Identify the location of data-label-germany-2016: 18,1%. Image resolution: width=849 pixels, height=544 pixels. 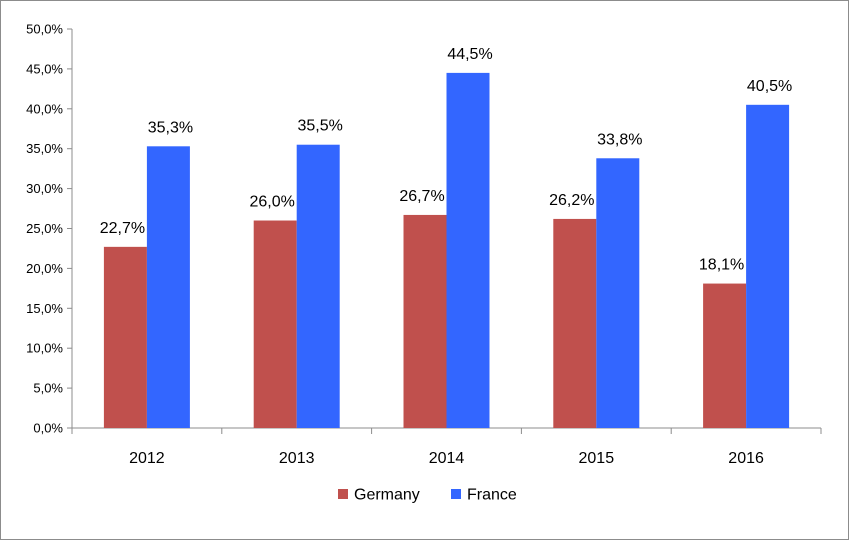
(721, 265).